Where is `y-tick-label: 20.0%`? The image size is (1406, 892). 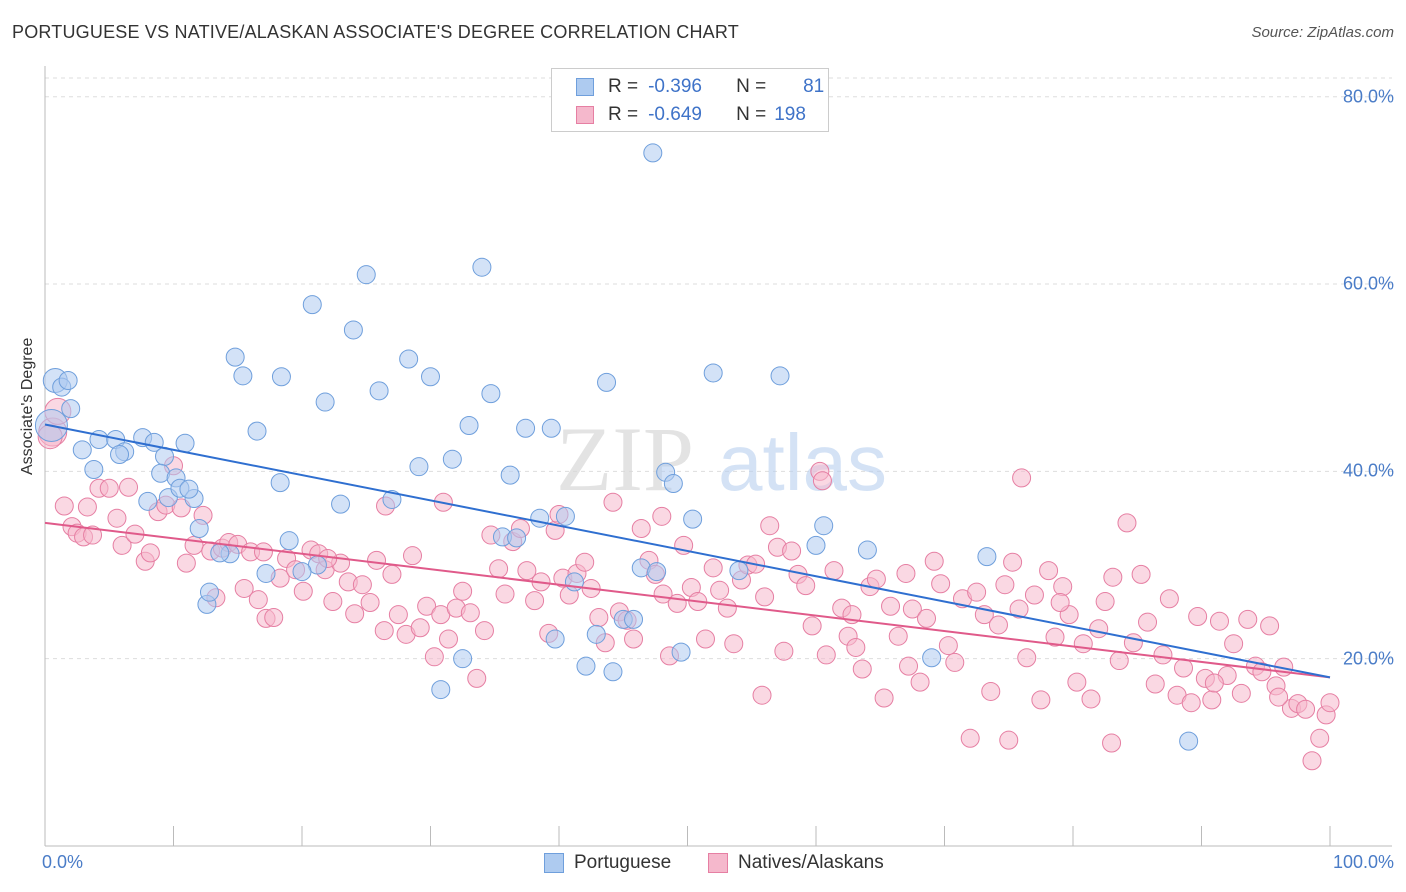
y-tick-label: 20.0% is located at coordinates (1368, 658).